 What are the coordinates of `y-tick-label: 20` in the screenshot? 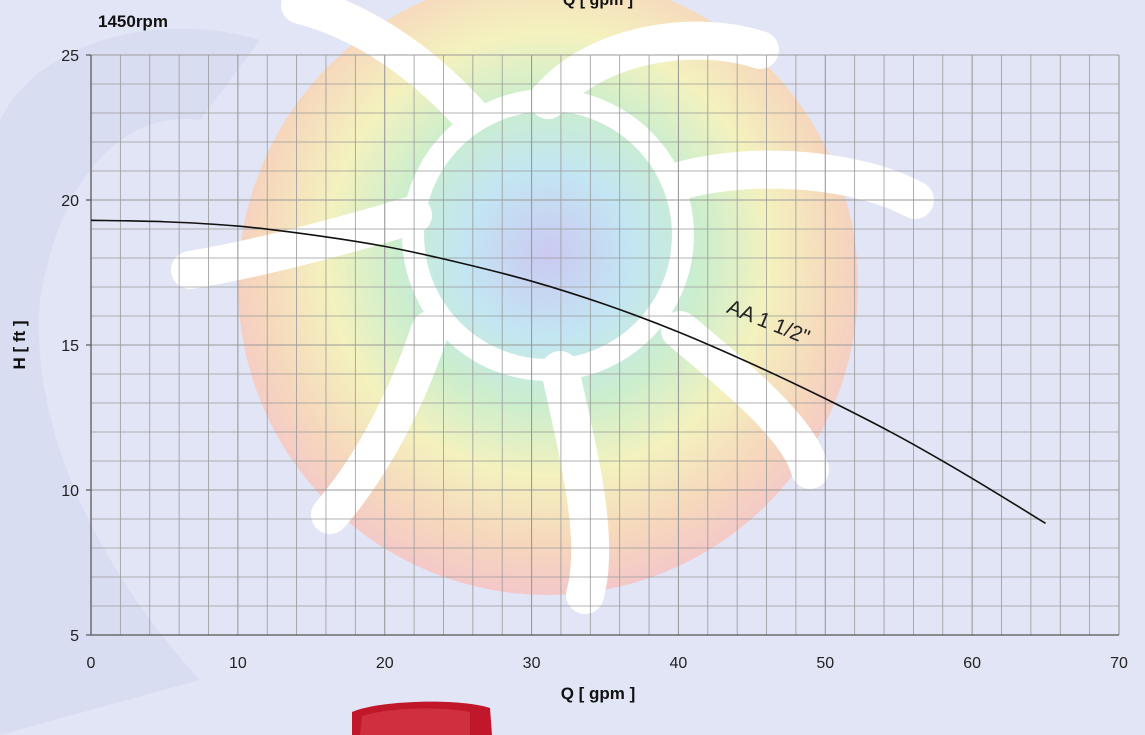 It's located at (70, 201).